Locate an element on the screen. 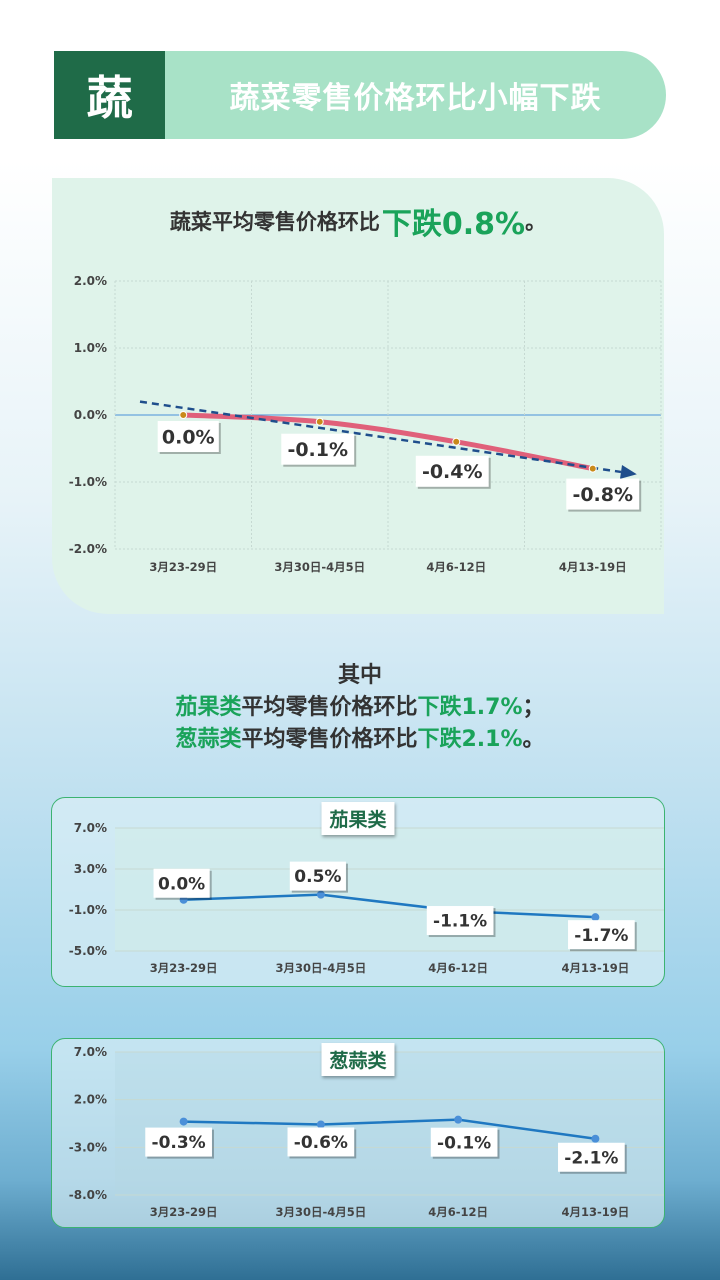  data-label: -0.4% is located at coordinates (452, 472).